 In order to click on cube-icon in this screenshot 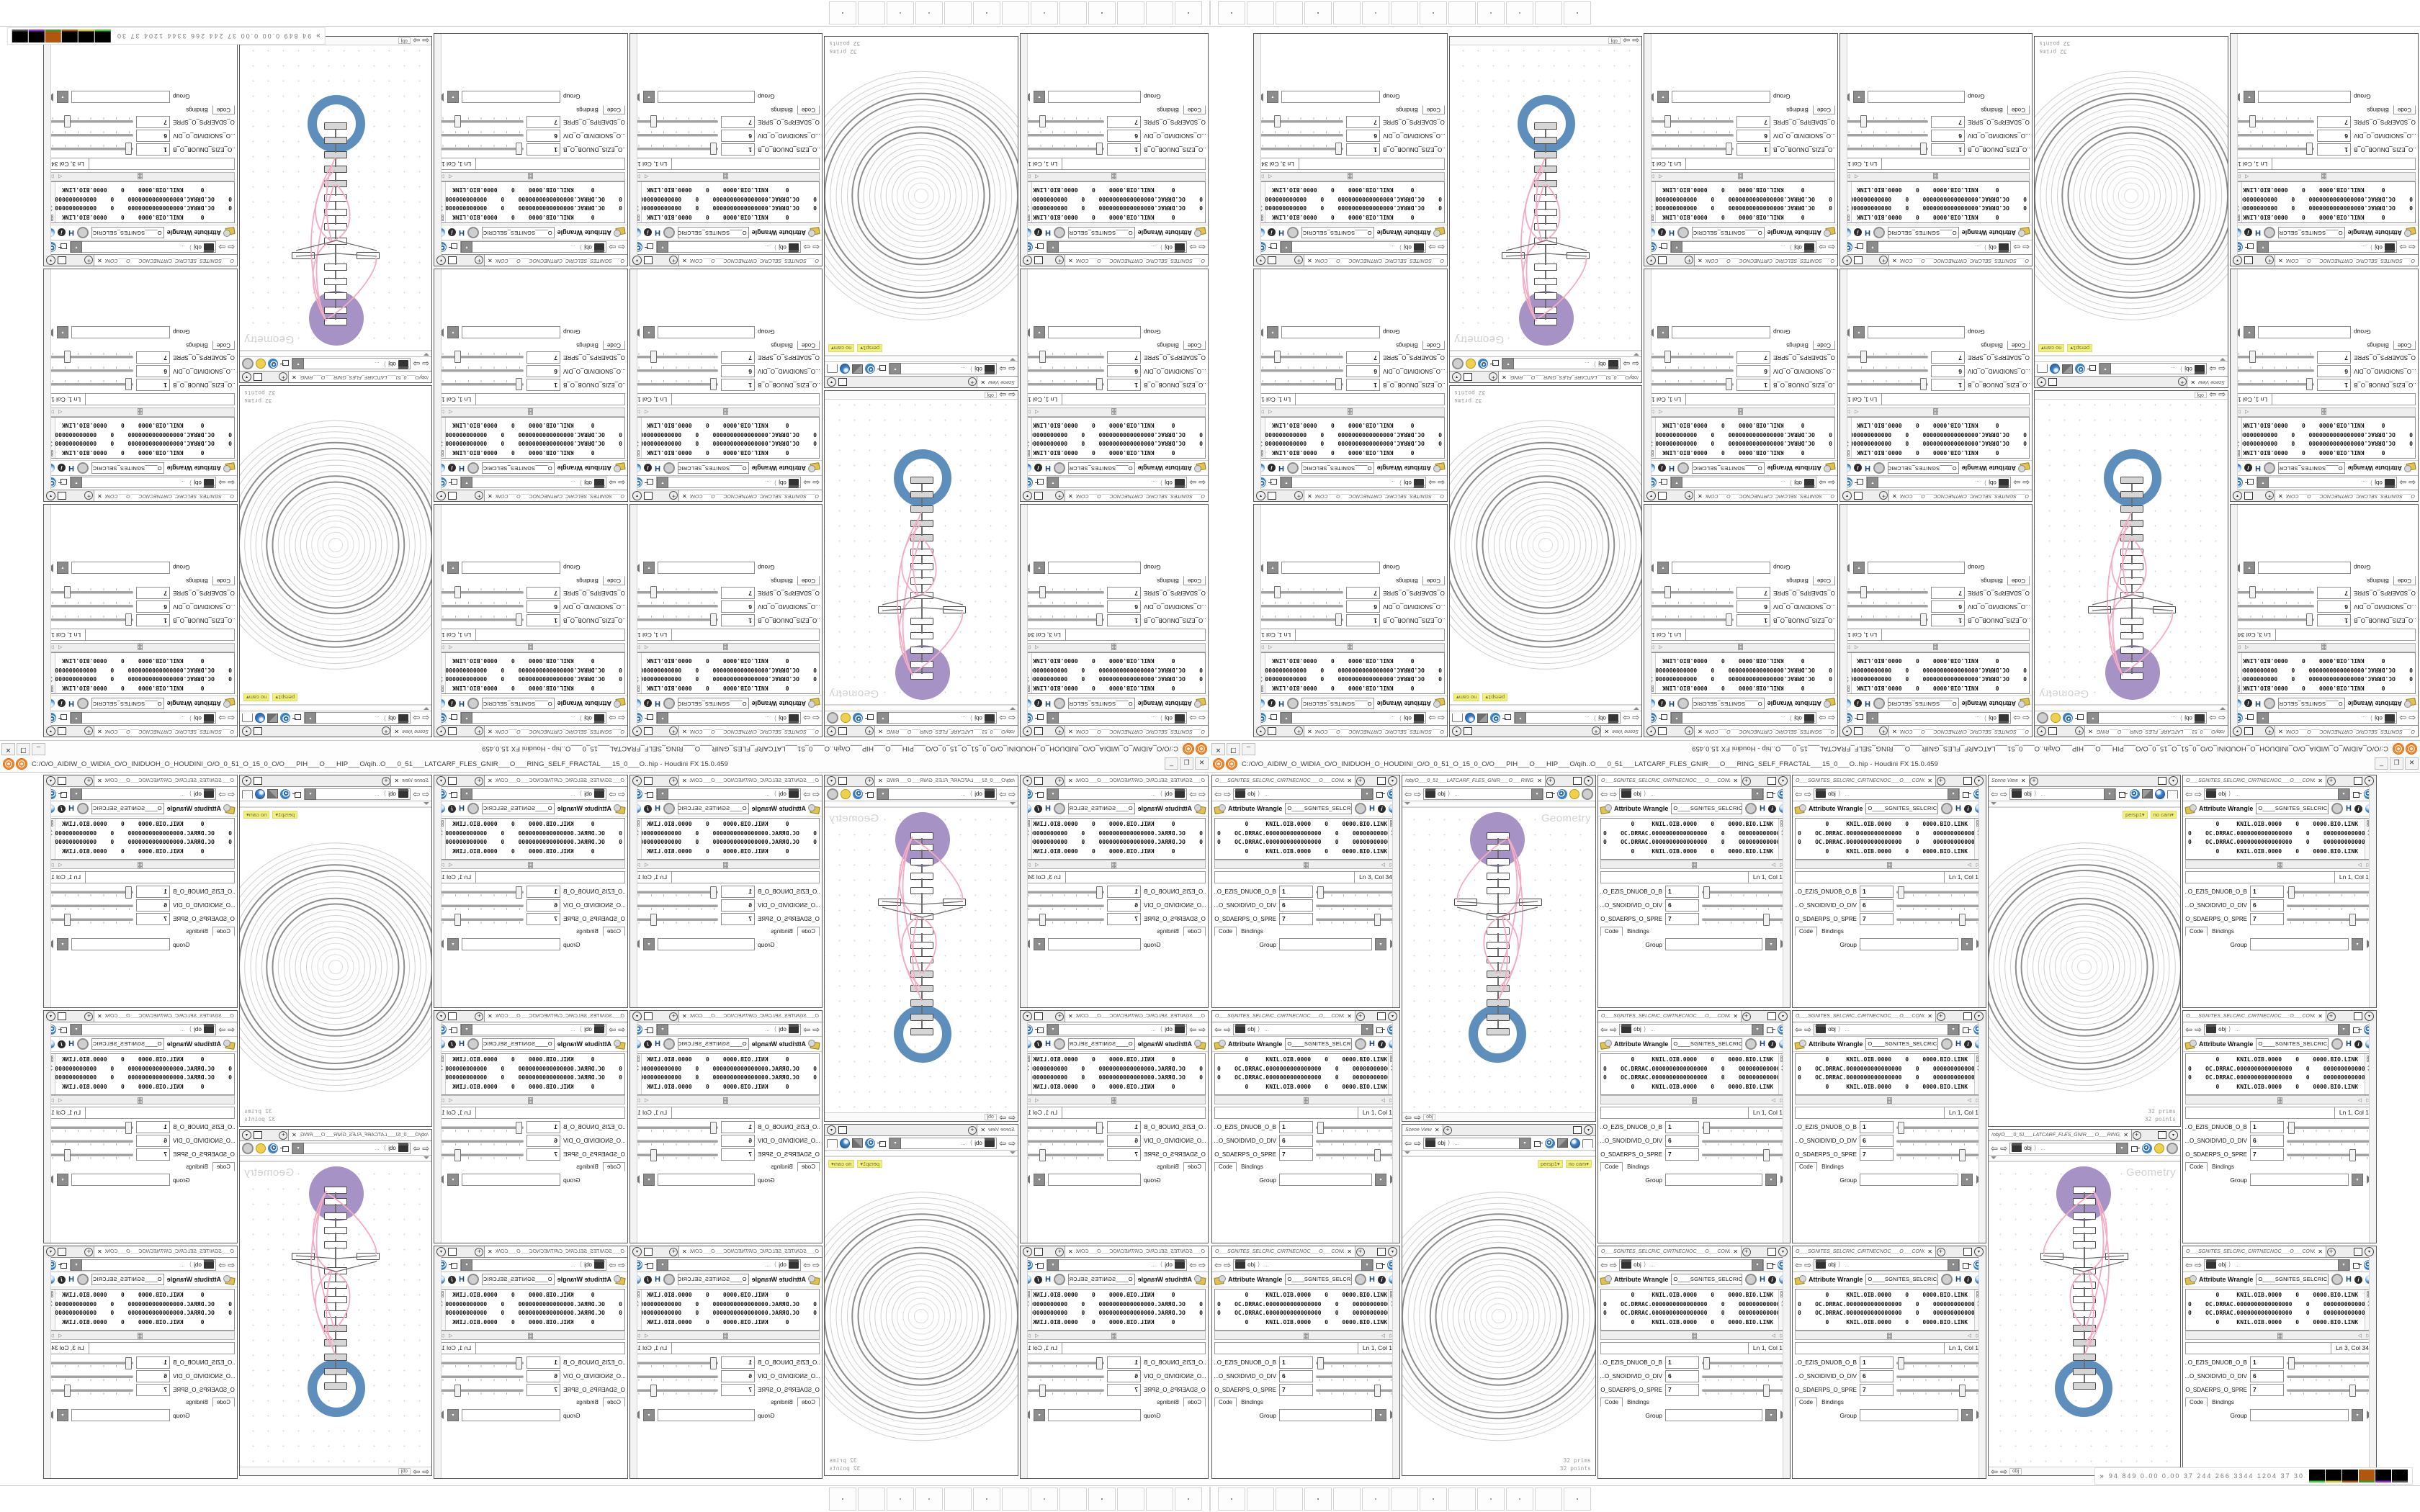, I will do `click(1562, 1143)`.